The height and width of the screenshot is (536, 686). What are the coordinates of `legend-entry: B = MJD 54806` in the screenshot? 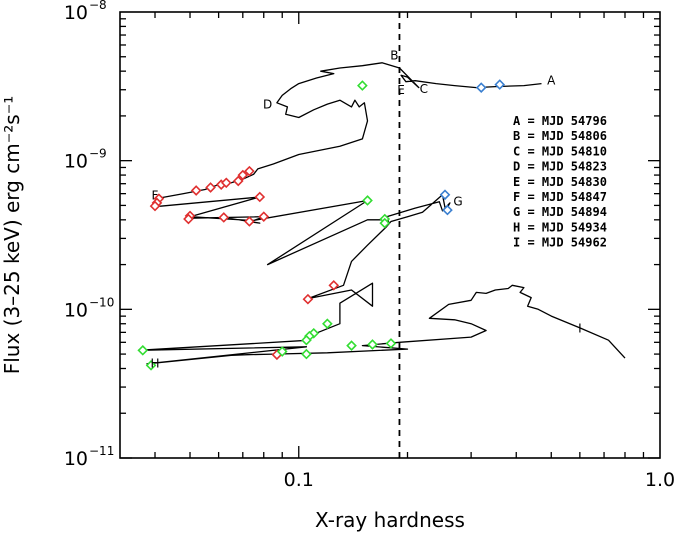 It's located at (560, 136).